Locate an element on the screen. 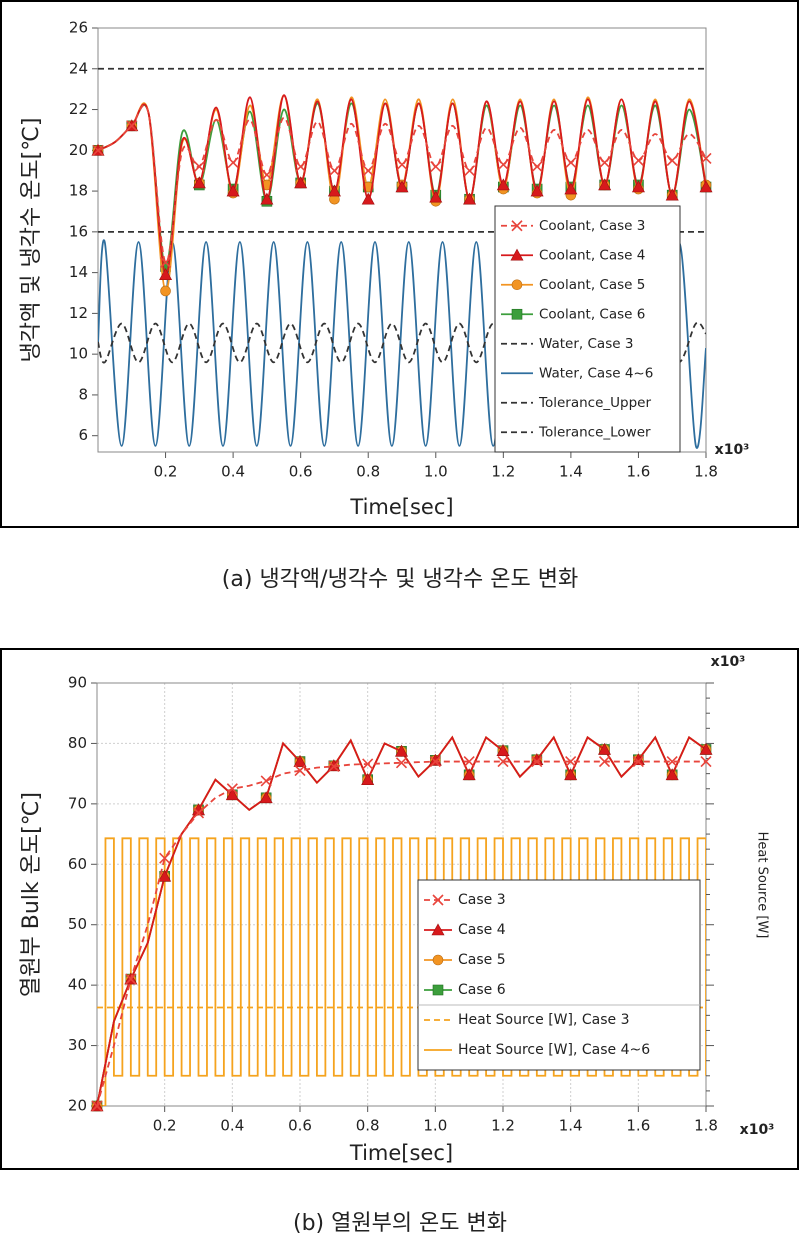 This screenshot has width=800, height=1243. y-tick-label: 14 is located at coordinates (78, 272).